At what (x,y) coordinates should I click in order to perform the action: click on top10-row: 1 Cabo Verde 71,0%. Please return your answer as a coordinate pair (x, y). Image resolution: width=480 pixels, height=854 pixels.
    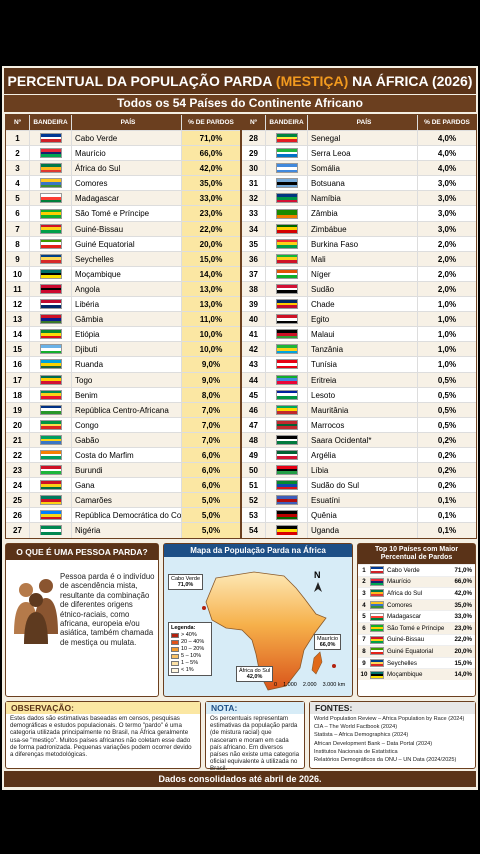
    Looking at the image, I should click on (416, 570).